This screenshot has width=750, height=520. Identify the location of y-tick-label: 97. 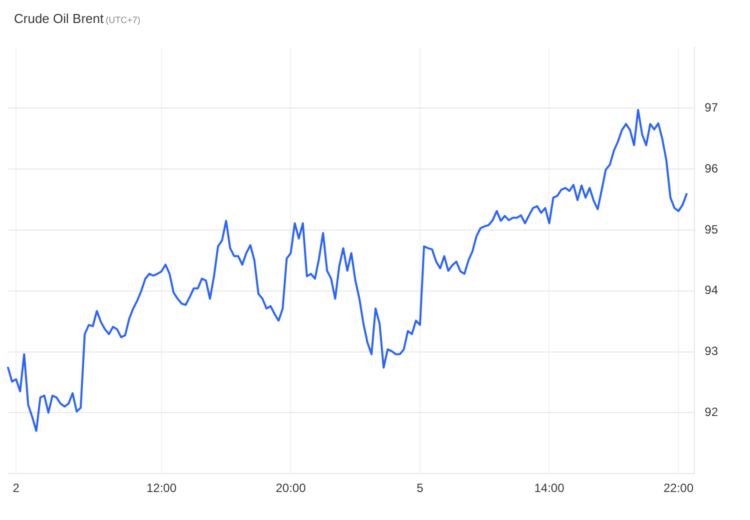
(711, 107).